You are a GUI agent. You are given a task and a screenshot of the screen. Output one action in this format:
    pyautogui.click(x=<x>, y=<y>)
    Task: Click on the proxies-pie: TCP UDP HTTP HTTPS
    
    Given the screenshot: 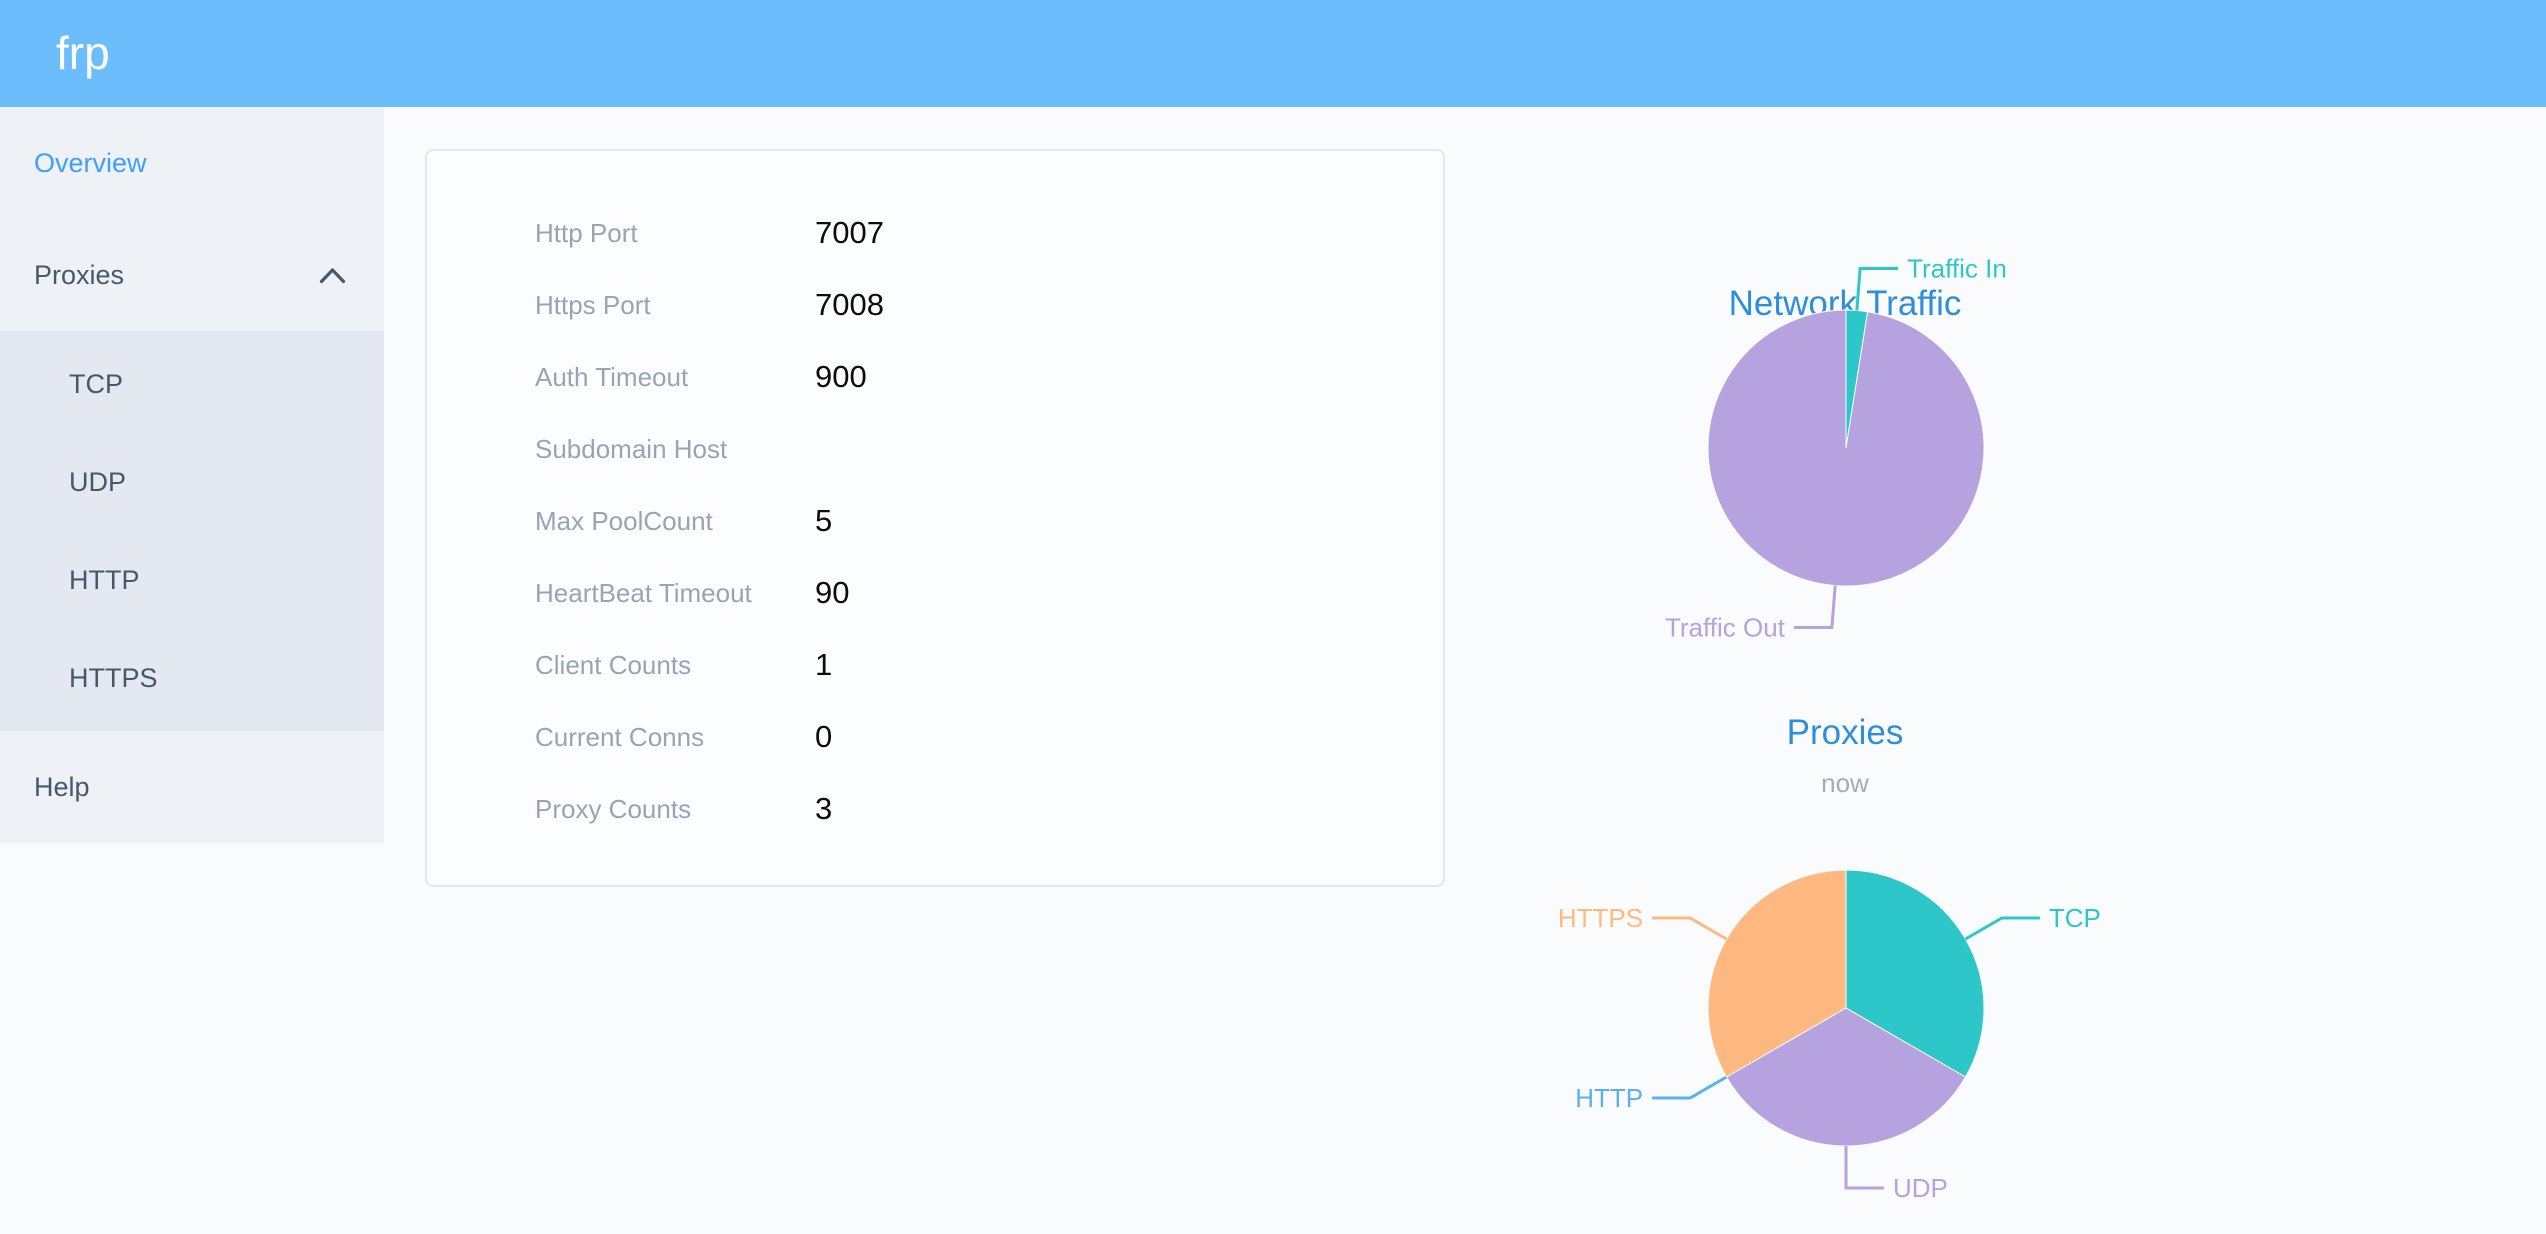 What is the action you would take?
    pyautogui.click(x=1829, y=1036)
    